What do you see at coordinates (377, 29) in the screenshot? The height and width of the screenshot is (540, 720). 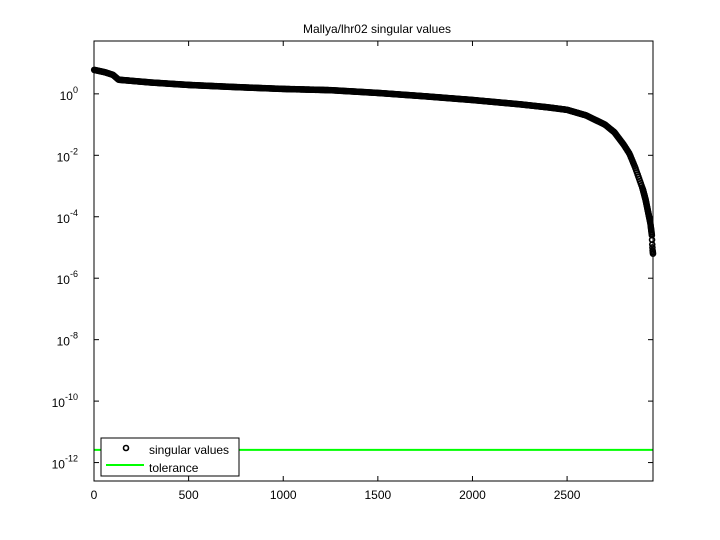 I see `chart-title: Mallya/lhr02 singular values` at bounding box center [377, 29].